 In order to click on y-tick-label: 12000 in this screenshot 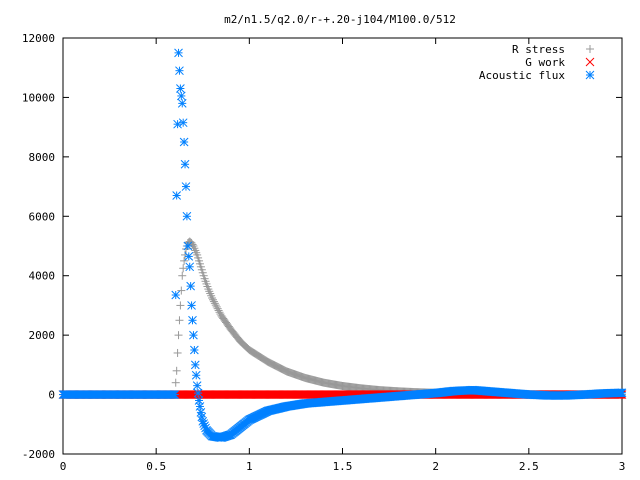, I will do `click(38, 38)`.